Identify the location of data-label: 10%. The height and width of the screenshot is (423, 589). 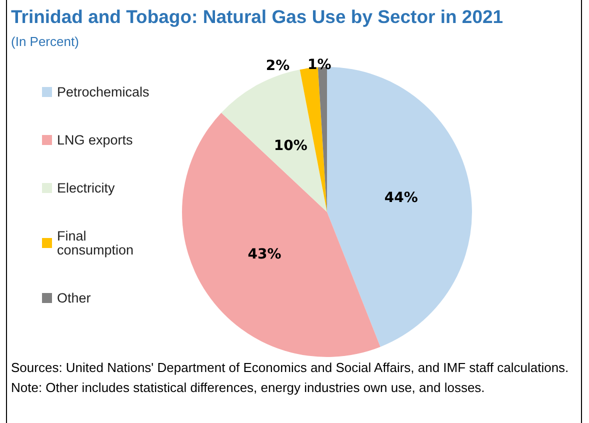
(291, 146).